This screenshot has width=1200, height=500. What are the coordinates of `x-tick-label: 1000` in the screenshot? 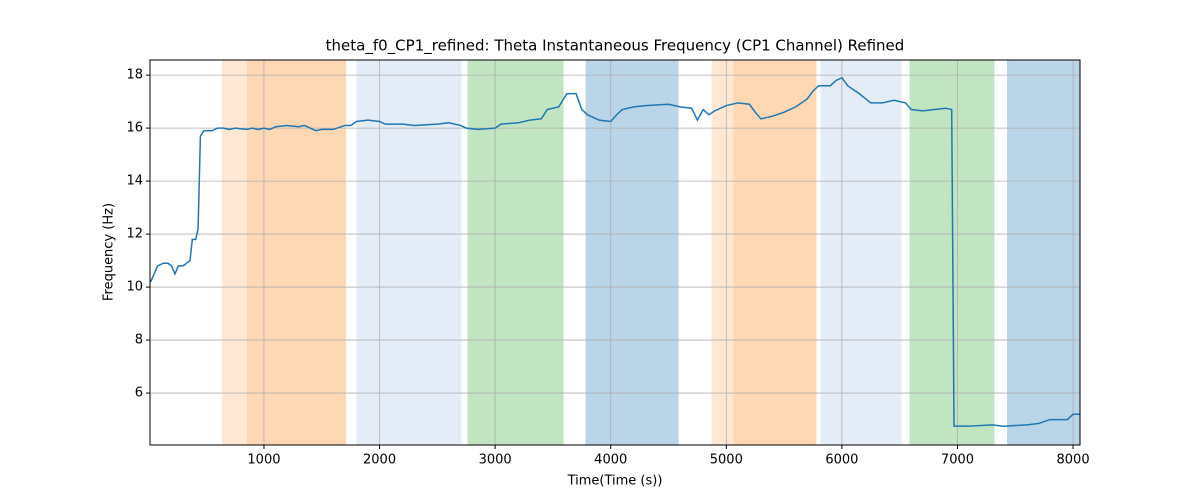 It's located at (263, 460).